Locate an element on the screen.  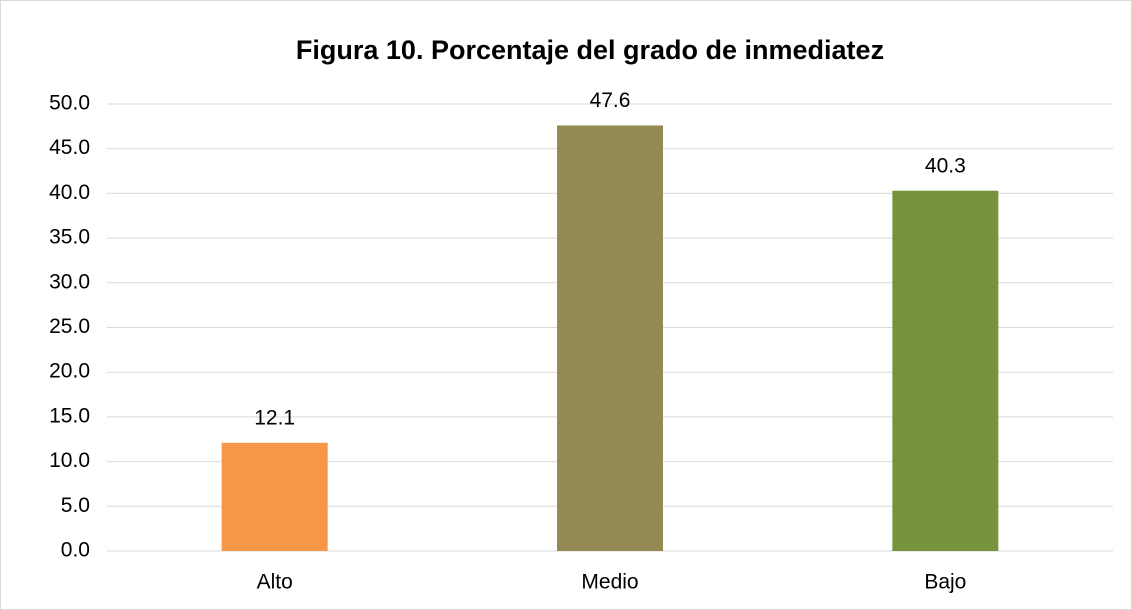
y-tick-label: 45.0 is located at coordinates (69, 147).